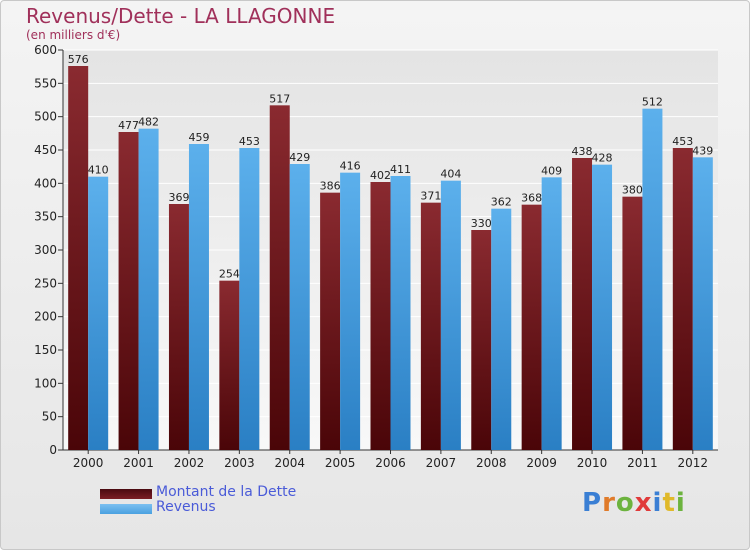 The width and height of the screenshot is (750, 550). Describe the element at coordinates (279, 98) in the screenshot. I see `data-label: 517` at that location.